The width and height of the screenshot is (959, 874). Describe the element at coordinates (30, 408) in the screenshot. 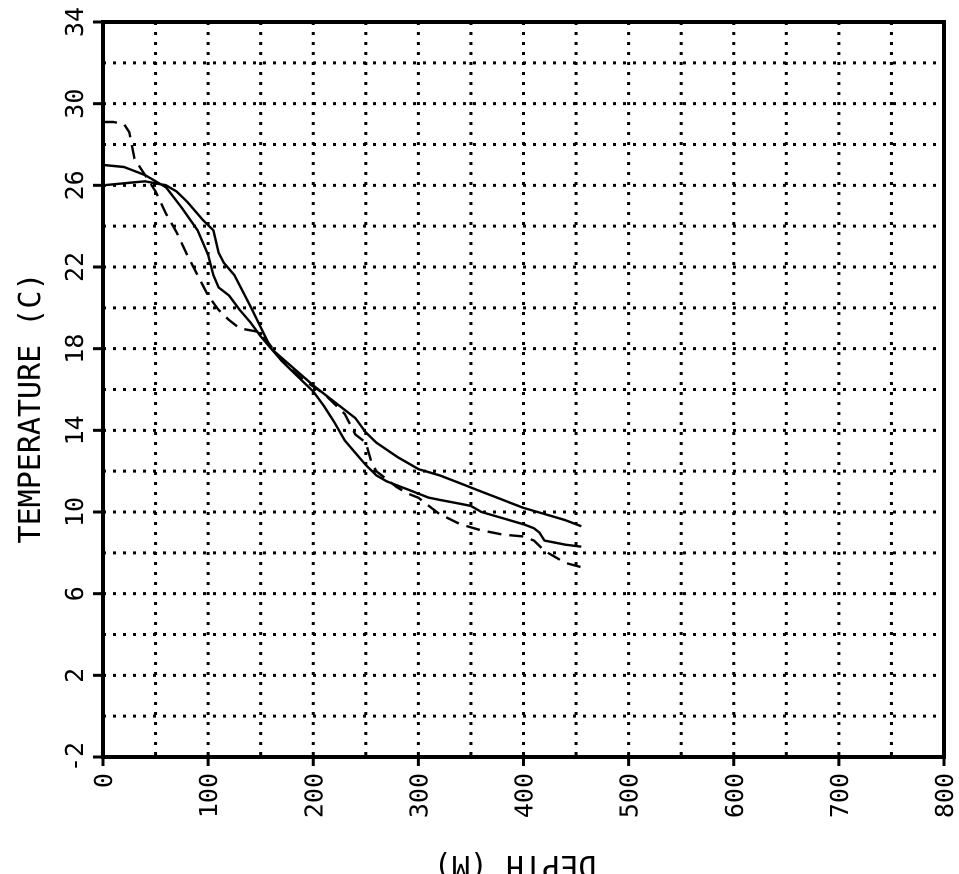

I see `y-axis-label: TEMPERATURE (C)` at that location.